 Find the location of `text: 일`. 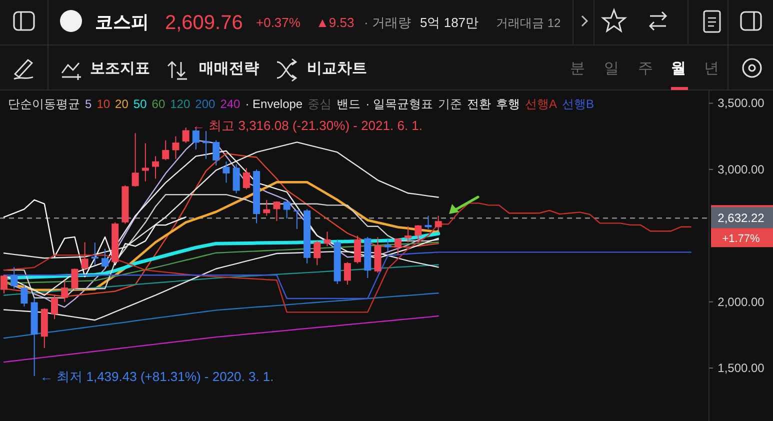

text: 일 is located at coordinates (611, 68).